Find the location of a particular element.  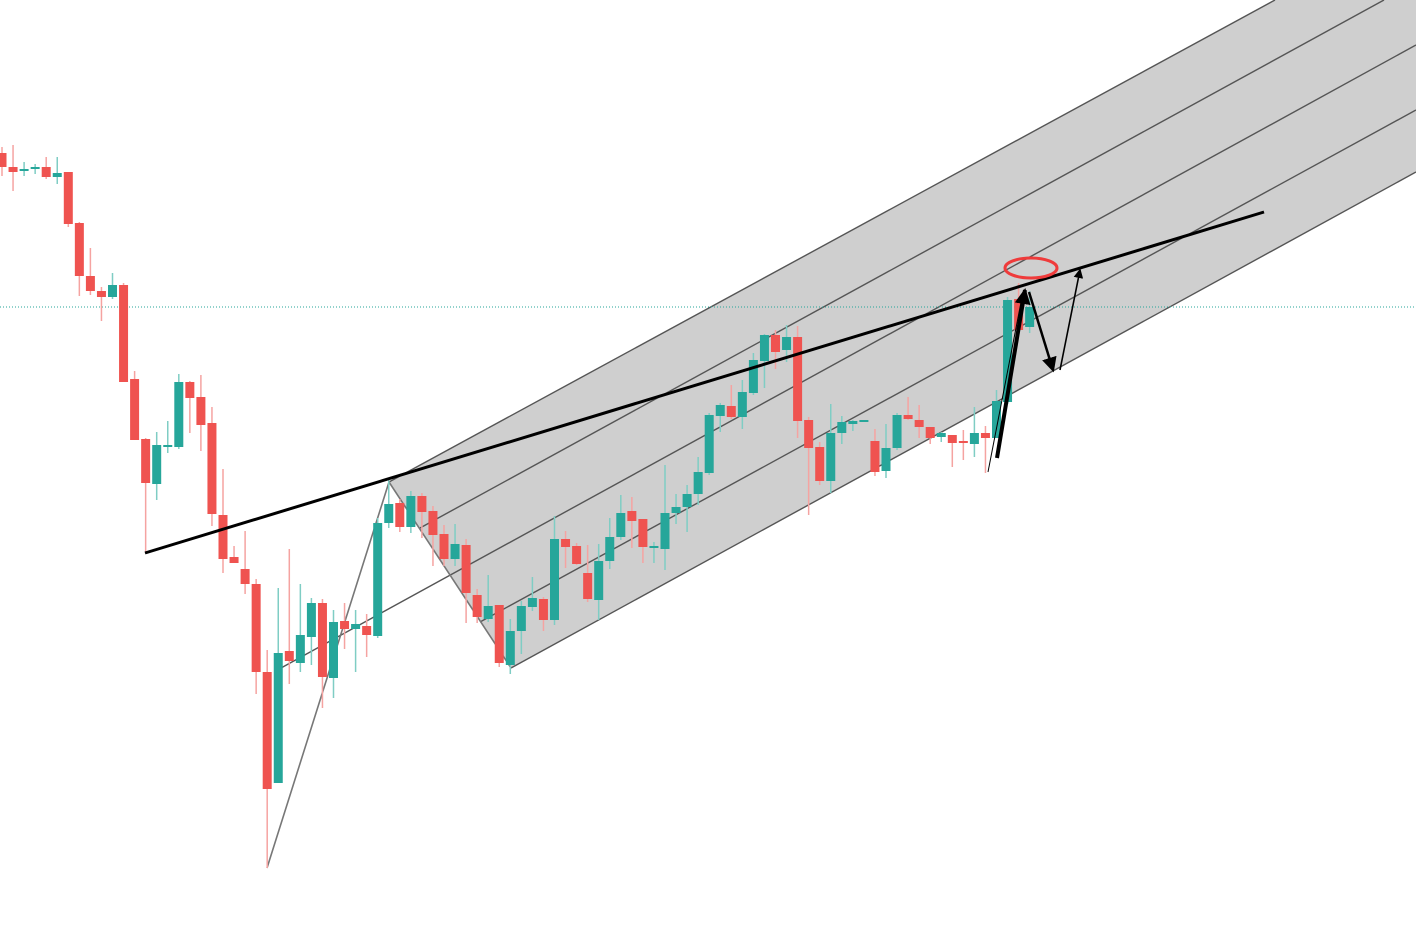

arrow-down is located at coordinates (1042, 332).